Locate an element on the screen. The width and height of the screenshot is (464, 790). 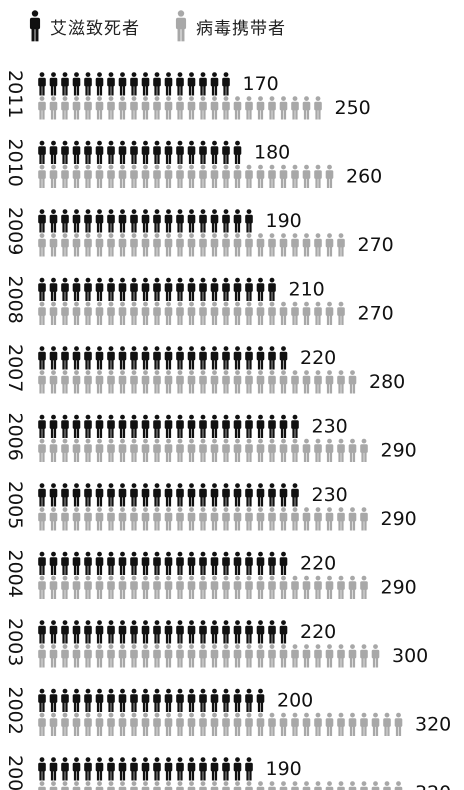
year-label: 2001 is located at coordinates (15, 772).